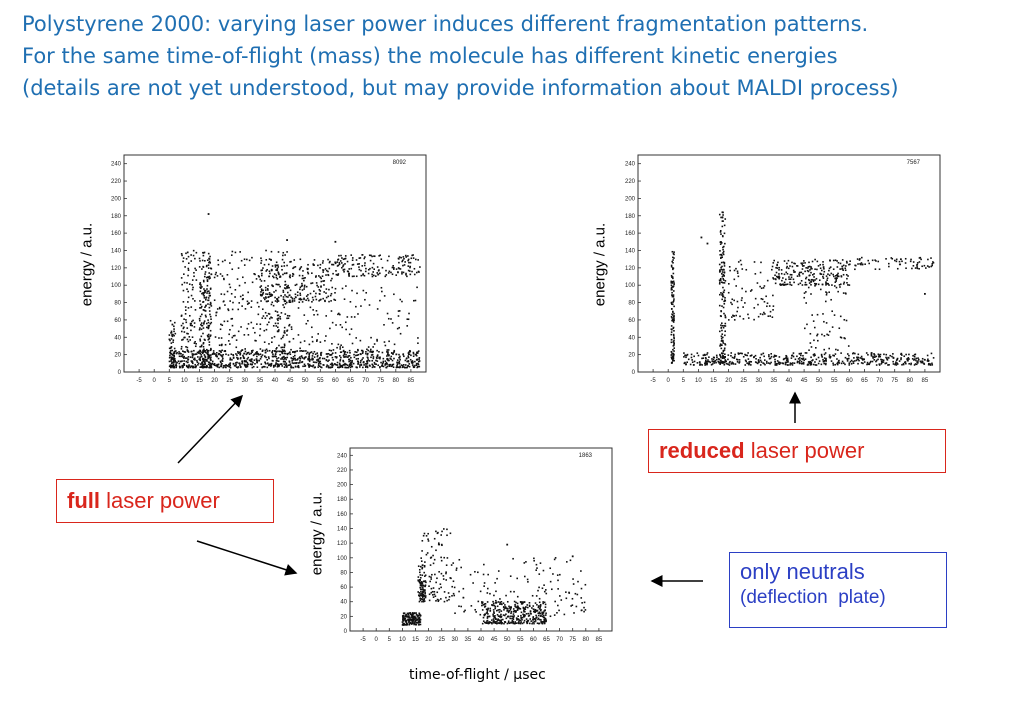  I want to click on y-tick-label: 0, so click(120, 373).